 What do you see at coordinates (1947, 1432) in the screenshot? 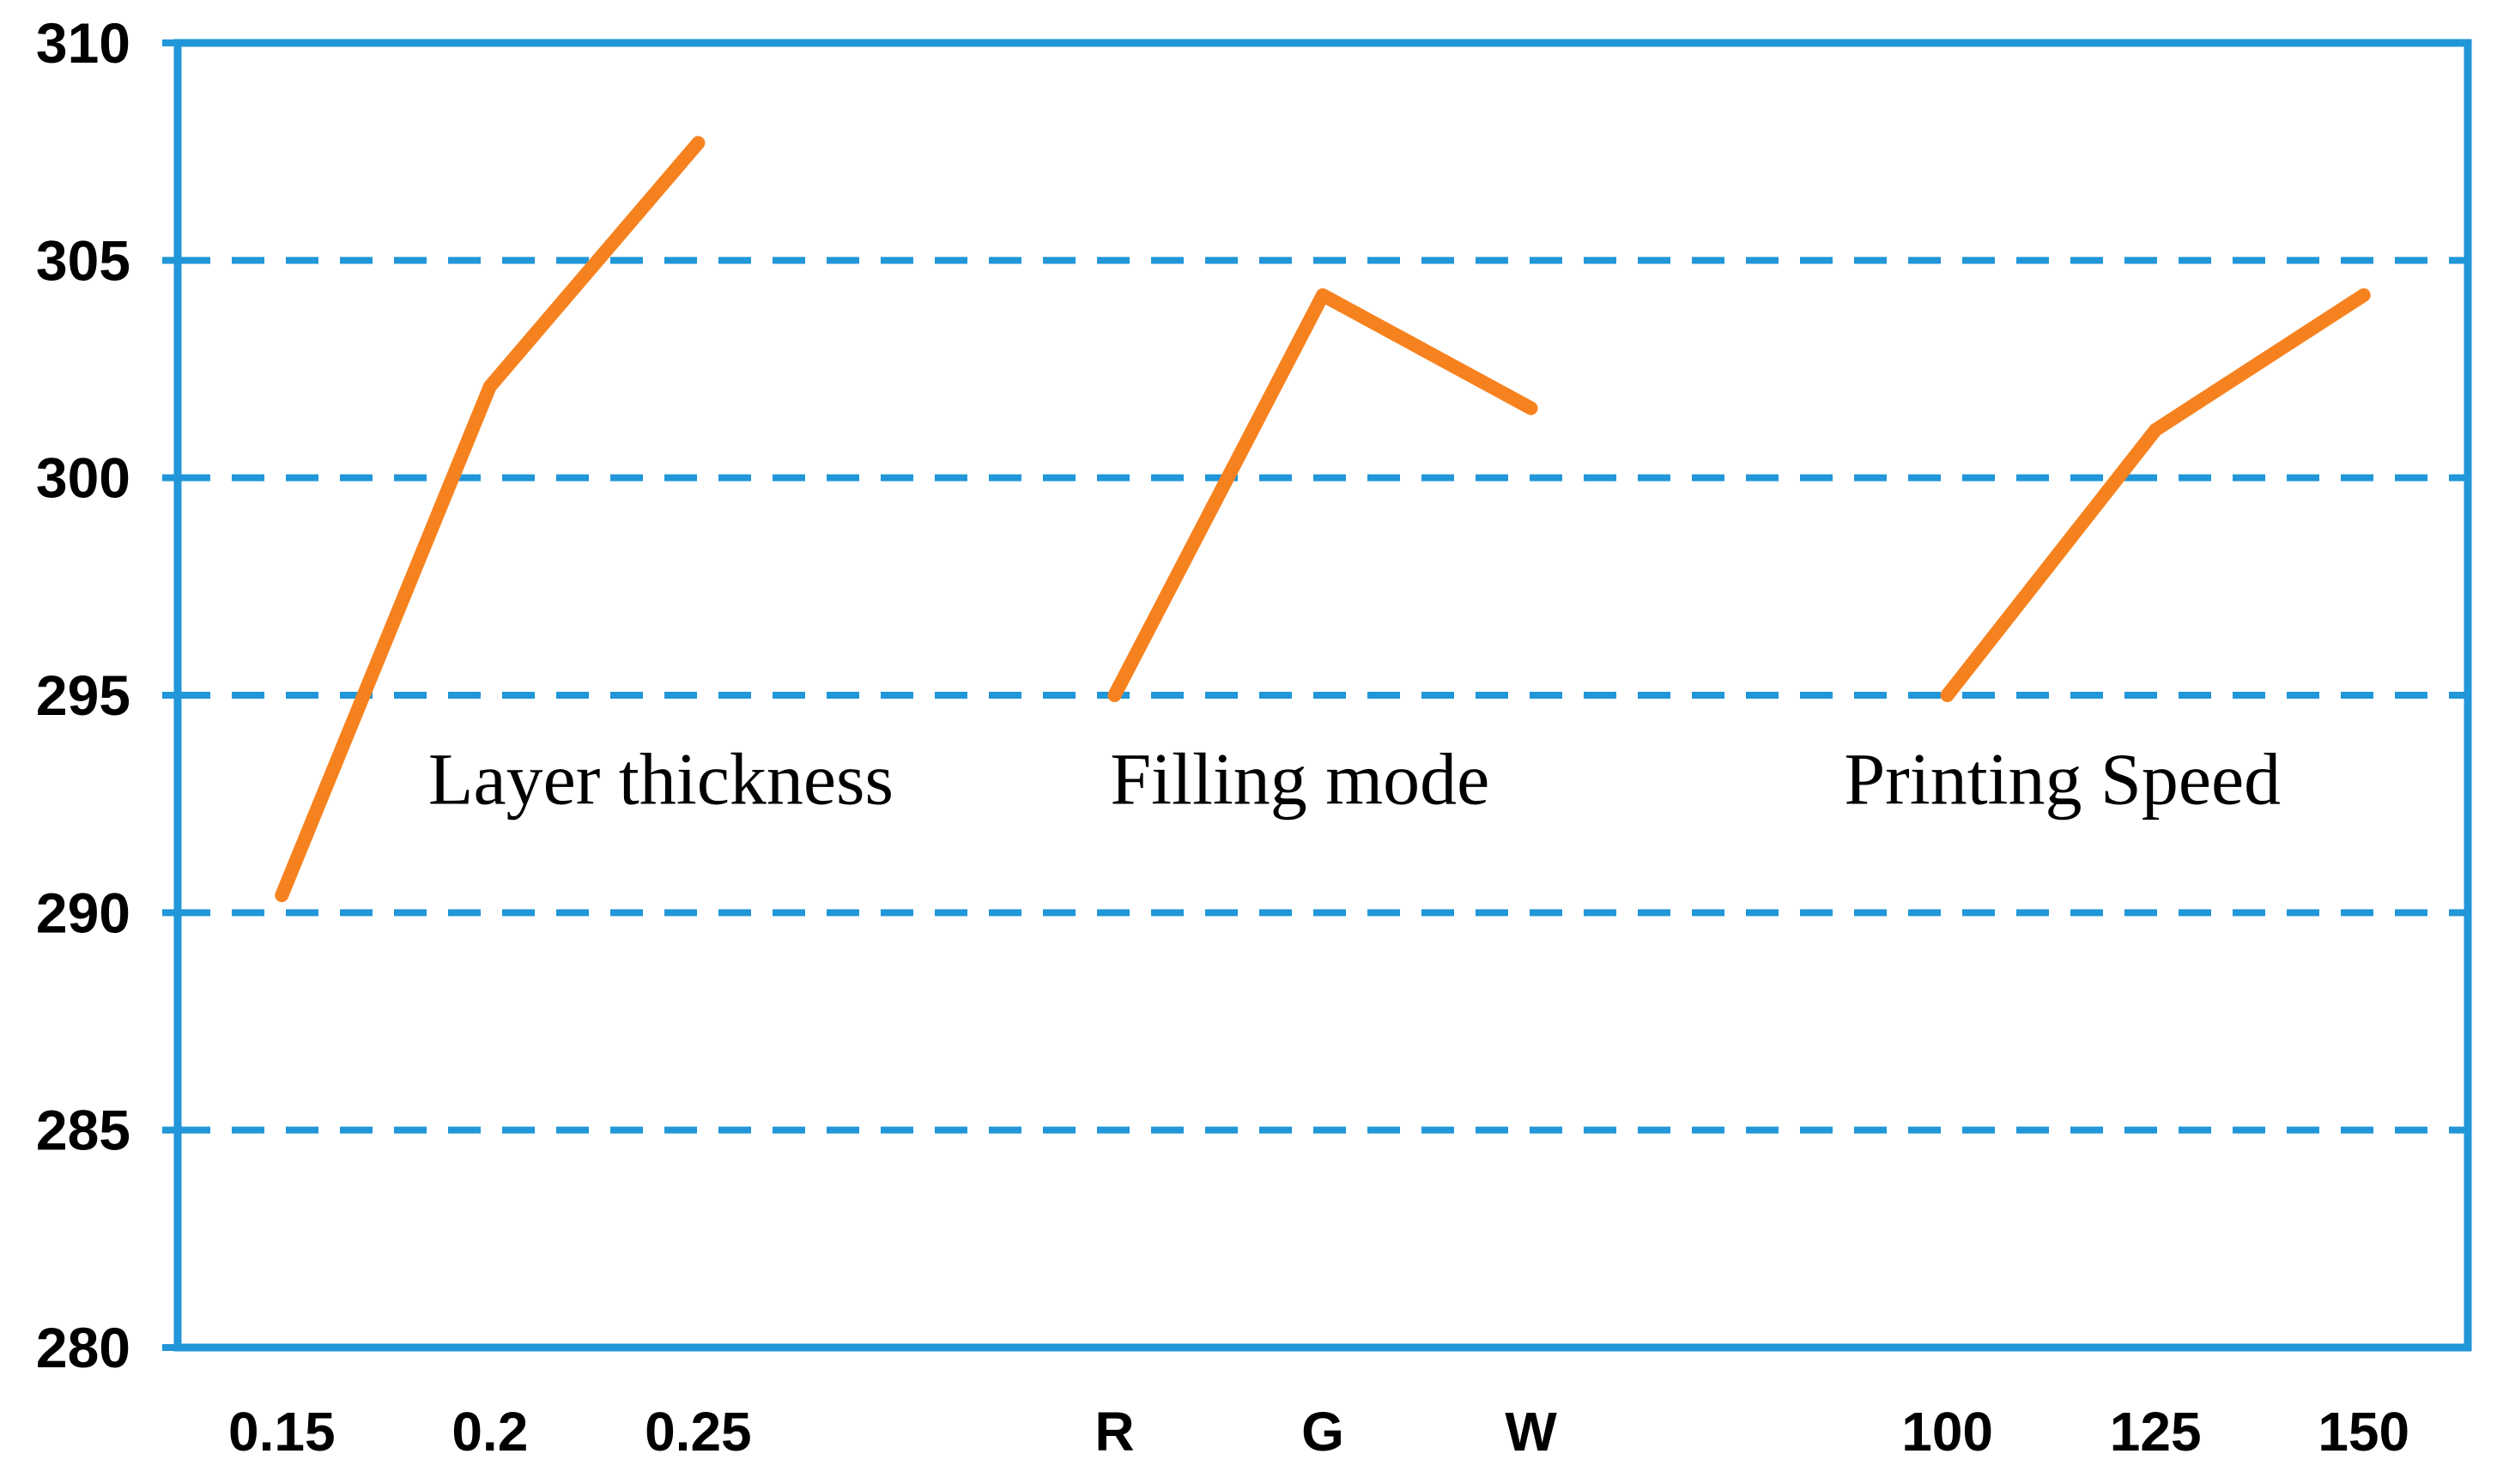
I see `x-tick-label: 100` at bounding box center [1947, 1432].